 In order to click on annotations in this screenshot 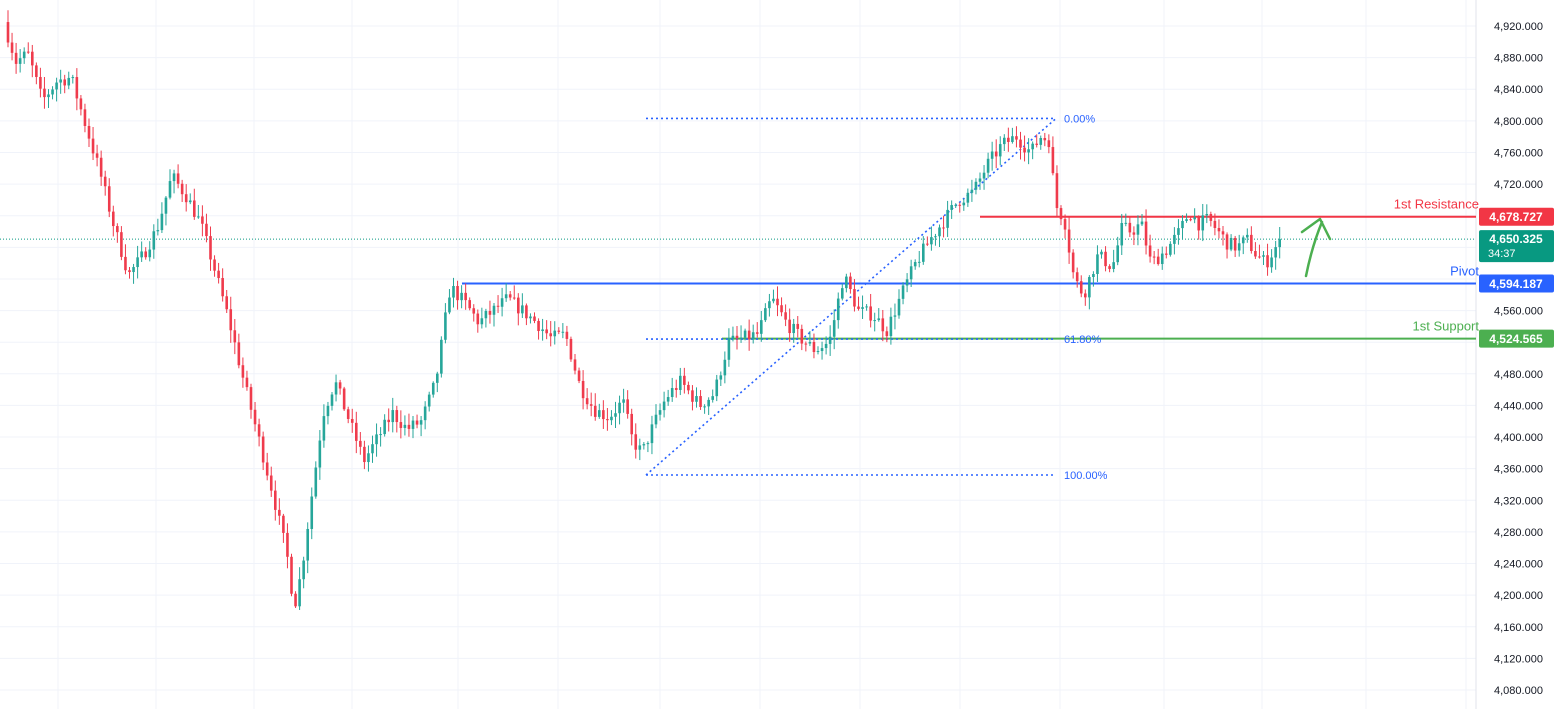, I will do `click(1316, 247)`.